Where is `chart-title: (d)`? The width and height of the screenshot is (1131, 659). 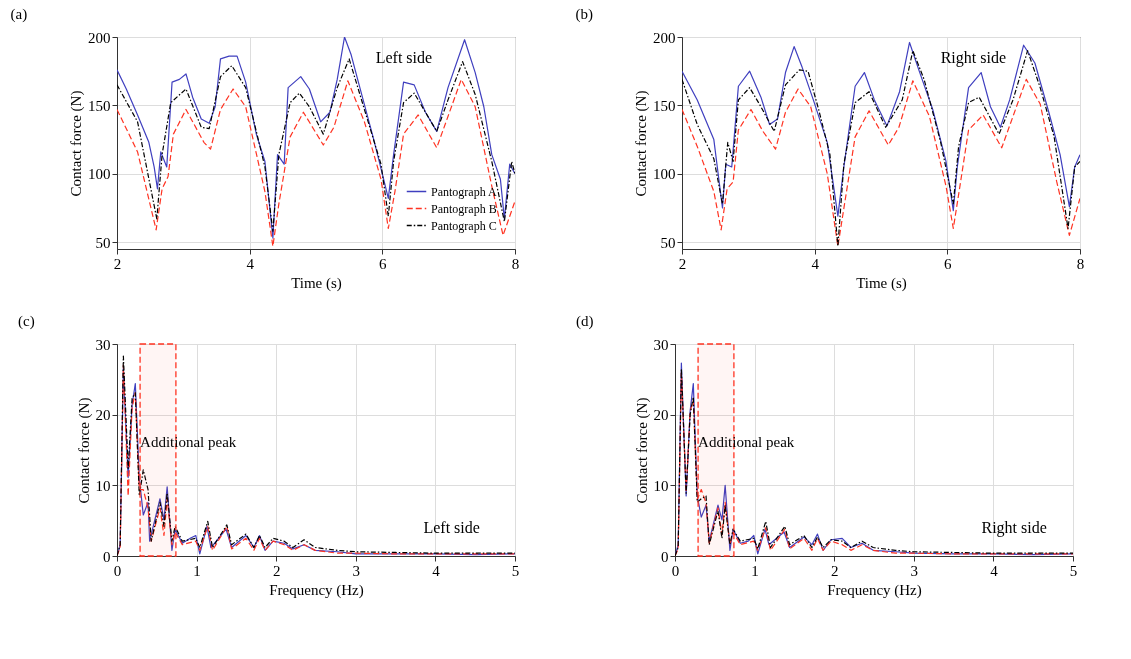
chart-title: (d) is located at coordinates (585, 321).